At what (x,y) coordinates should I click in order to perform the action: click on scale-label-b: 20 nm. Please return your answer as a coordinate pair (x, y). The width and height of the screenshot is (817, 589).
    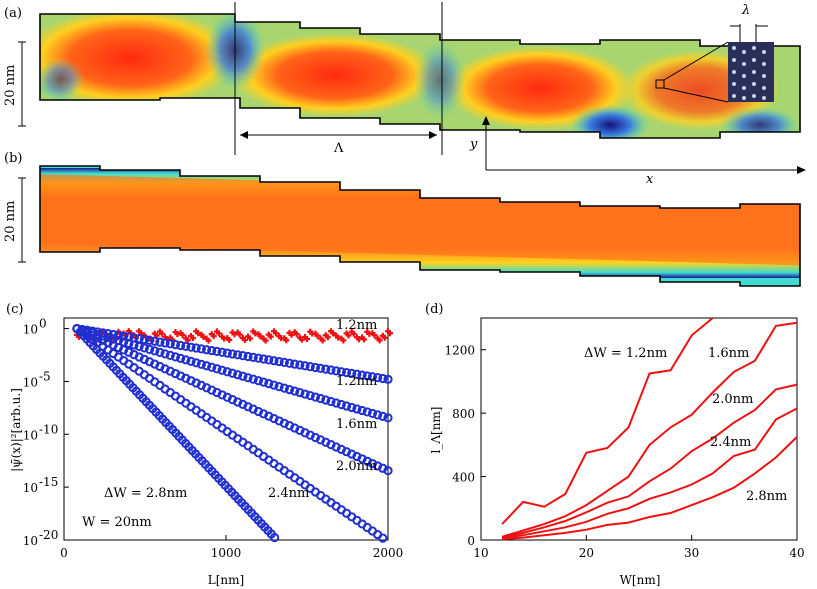
    Looking at the image, I should click on (10, 221).